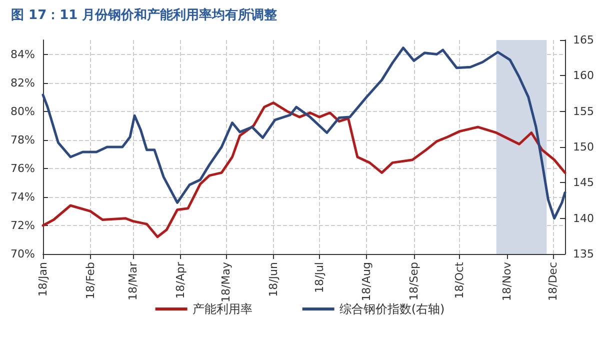 This screenshot has height=348, width=600. Describe the element at coordinates (413, 281) in the screenshot. I see `x-tick-label: 18/Sep` at that location.